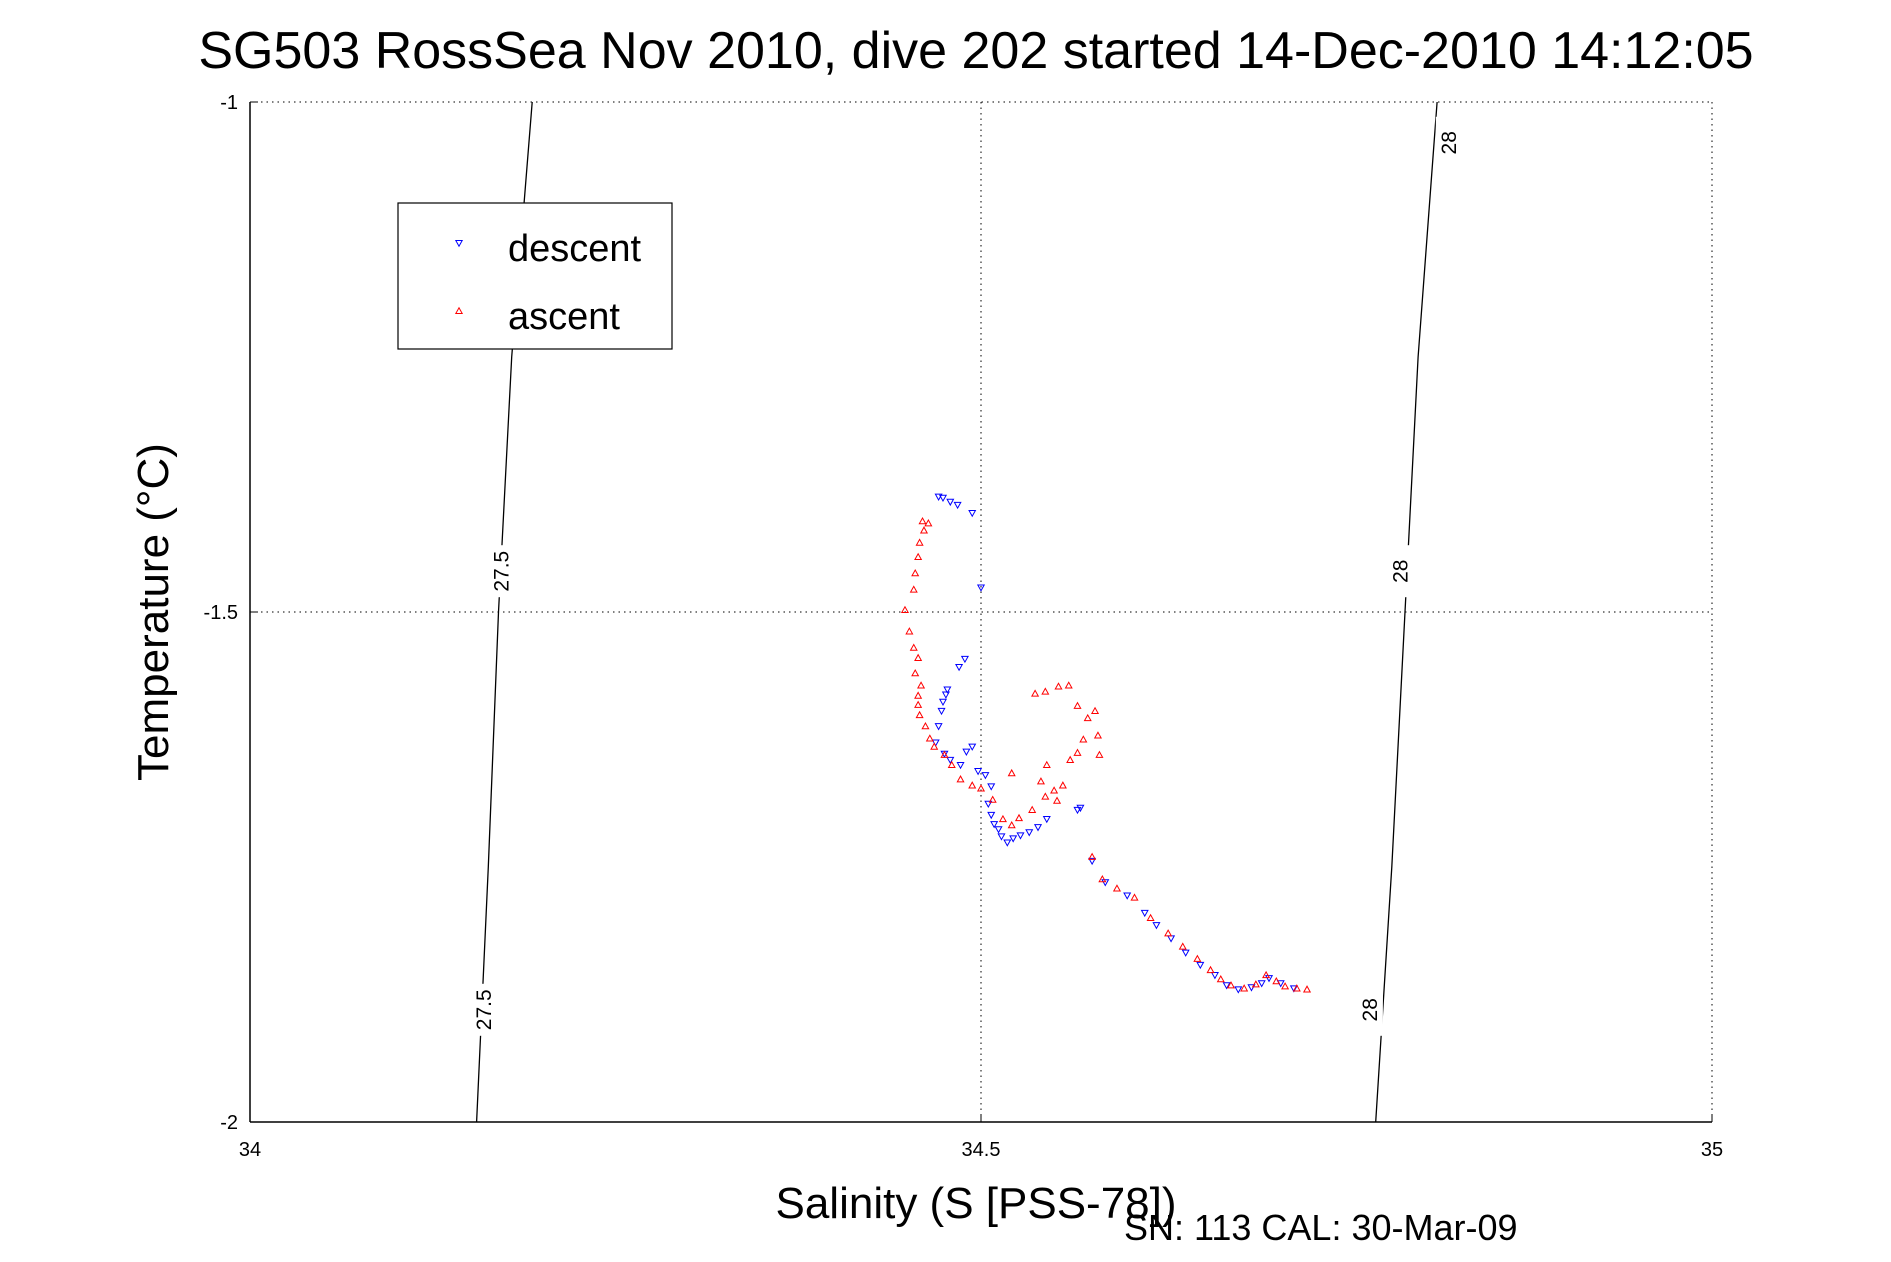 This screenshot has width=1891, height=1262. What do you see at coordinates (1712, 1150) in the screenshot?
I see `x-tick-label: 35` at bounding box center [1712, 1150].